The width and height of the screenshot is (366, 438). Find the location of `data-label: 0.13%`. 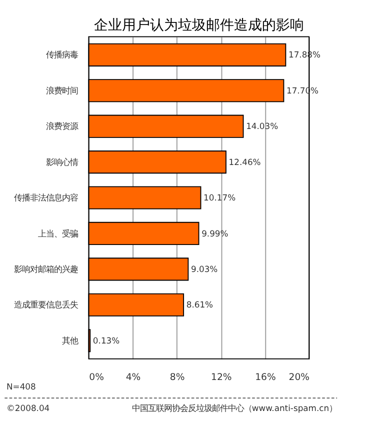

data-label: 0.13% is located at coordinates (106, 340).